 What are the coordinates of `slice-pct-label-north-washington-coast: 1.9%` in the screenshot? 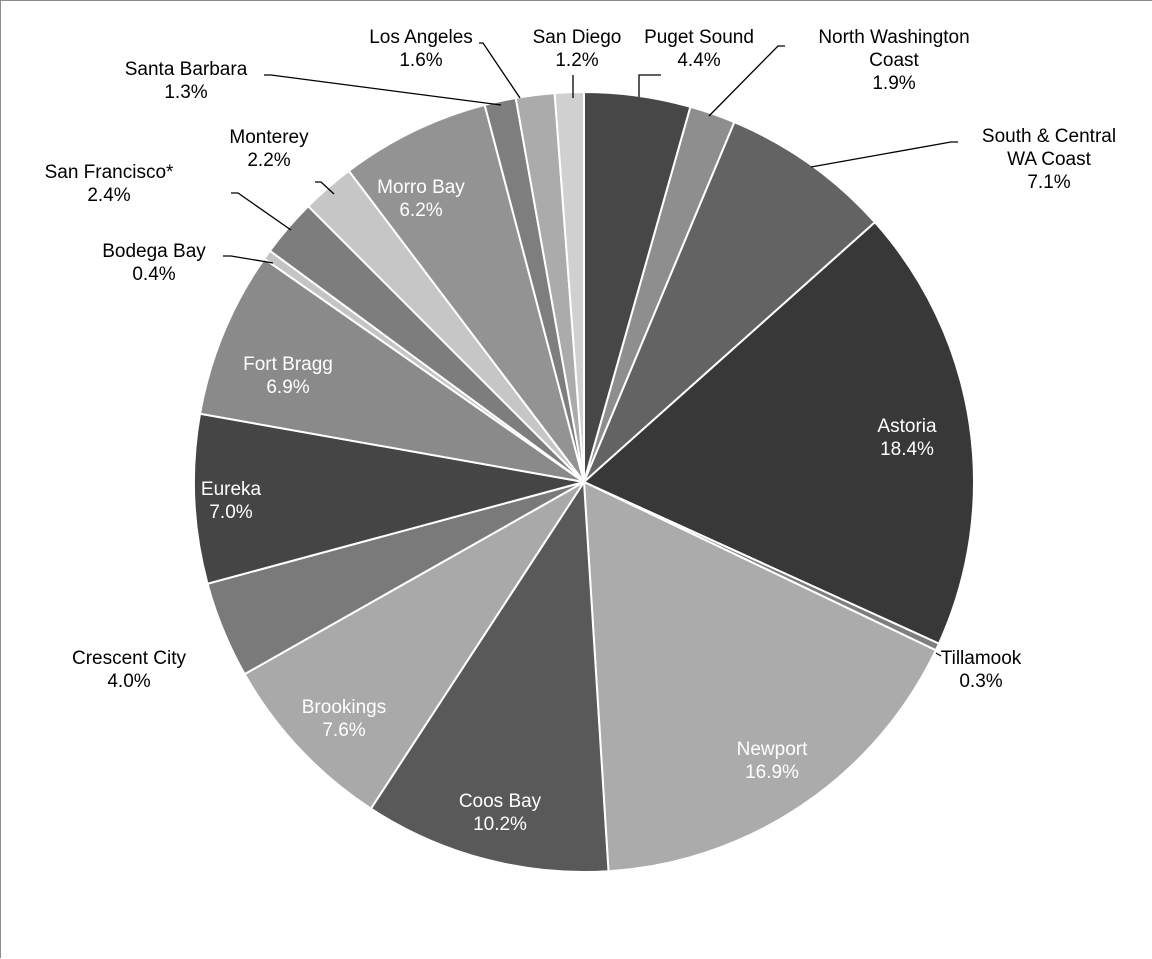 It's located at (893, 83).